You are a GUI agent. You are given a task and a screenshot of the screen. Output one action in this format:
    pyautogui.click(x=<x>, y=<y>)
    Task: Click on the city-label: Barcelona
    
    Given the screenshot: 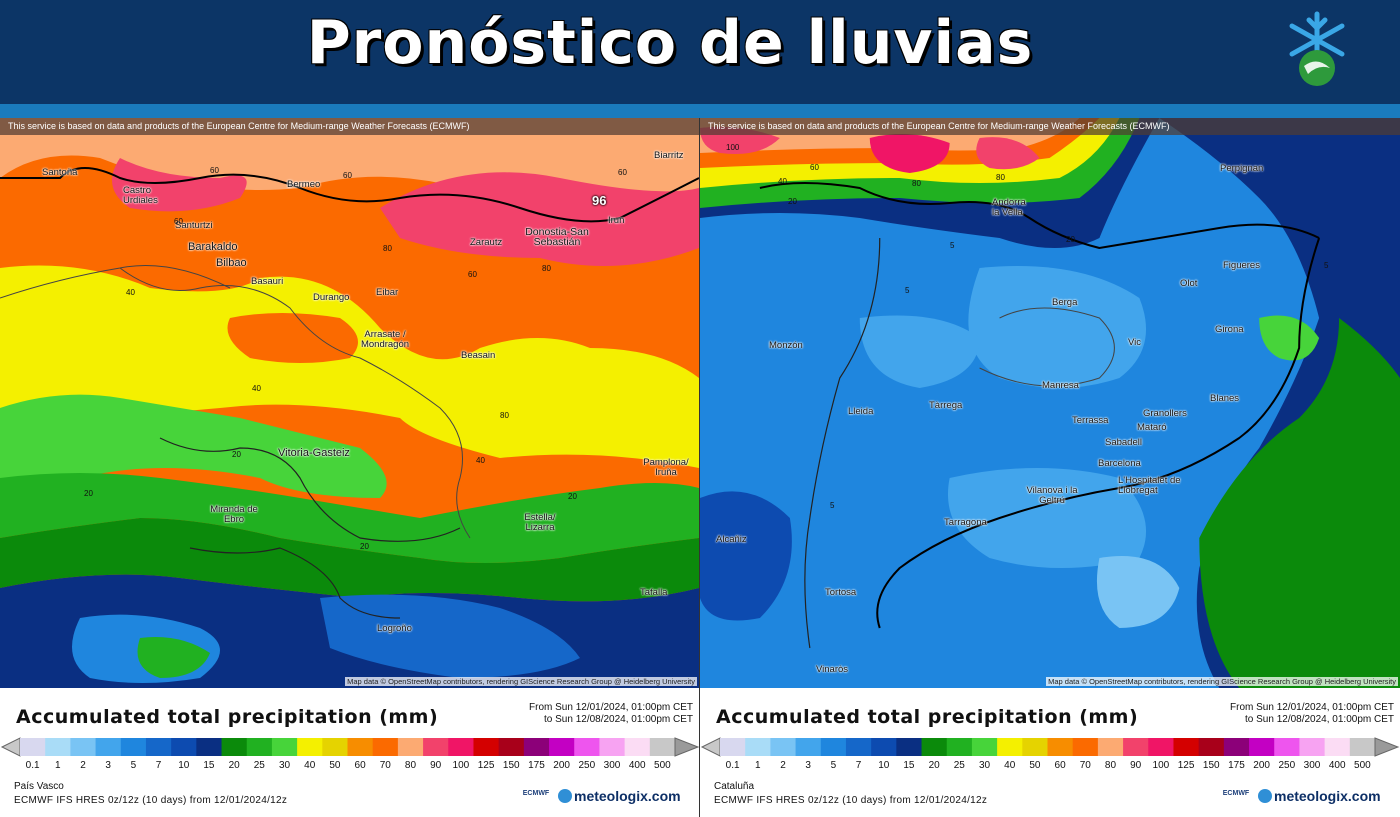 What is the action you would take?
    pyautogui.click(x=1119, y=463)
    